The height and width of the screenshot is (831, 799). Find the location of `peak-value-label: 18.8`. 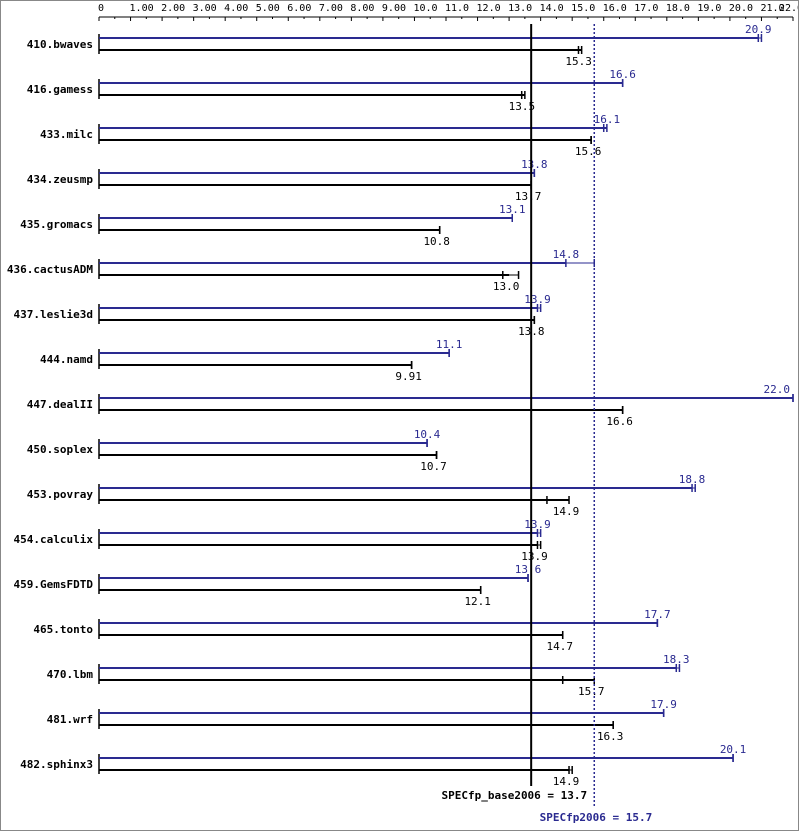

peak-value-label: 18.8 is located at coordinates (692, 479).